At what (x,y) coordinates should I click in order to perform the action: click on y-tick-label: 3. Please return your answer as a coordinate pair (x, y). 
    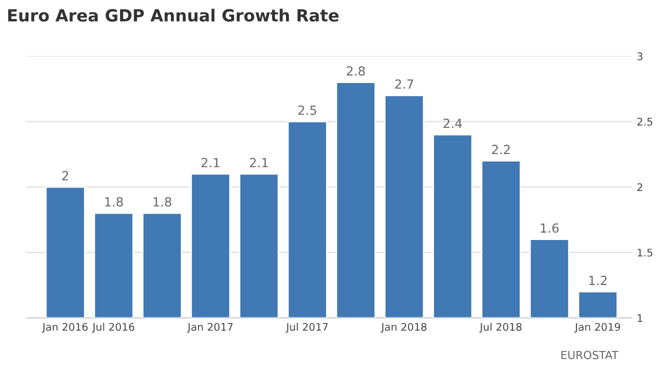
    Looking at the image, I should click on (639, 56).